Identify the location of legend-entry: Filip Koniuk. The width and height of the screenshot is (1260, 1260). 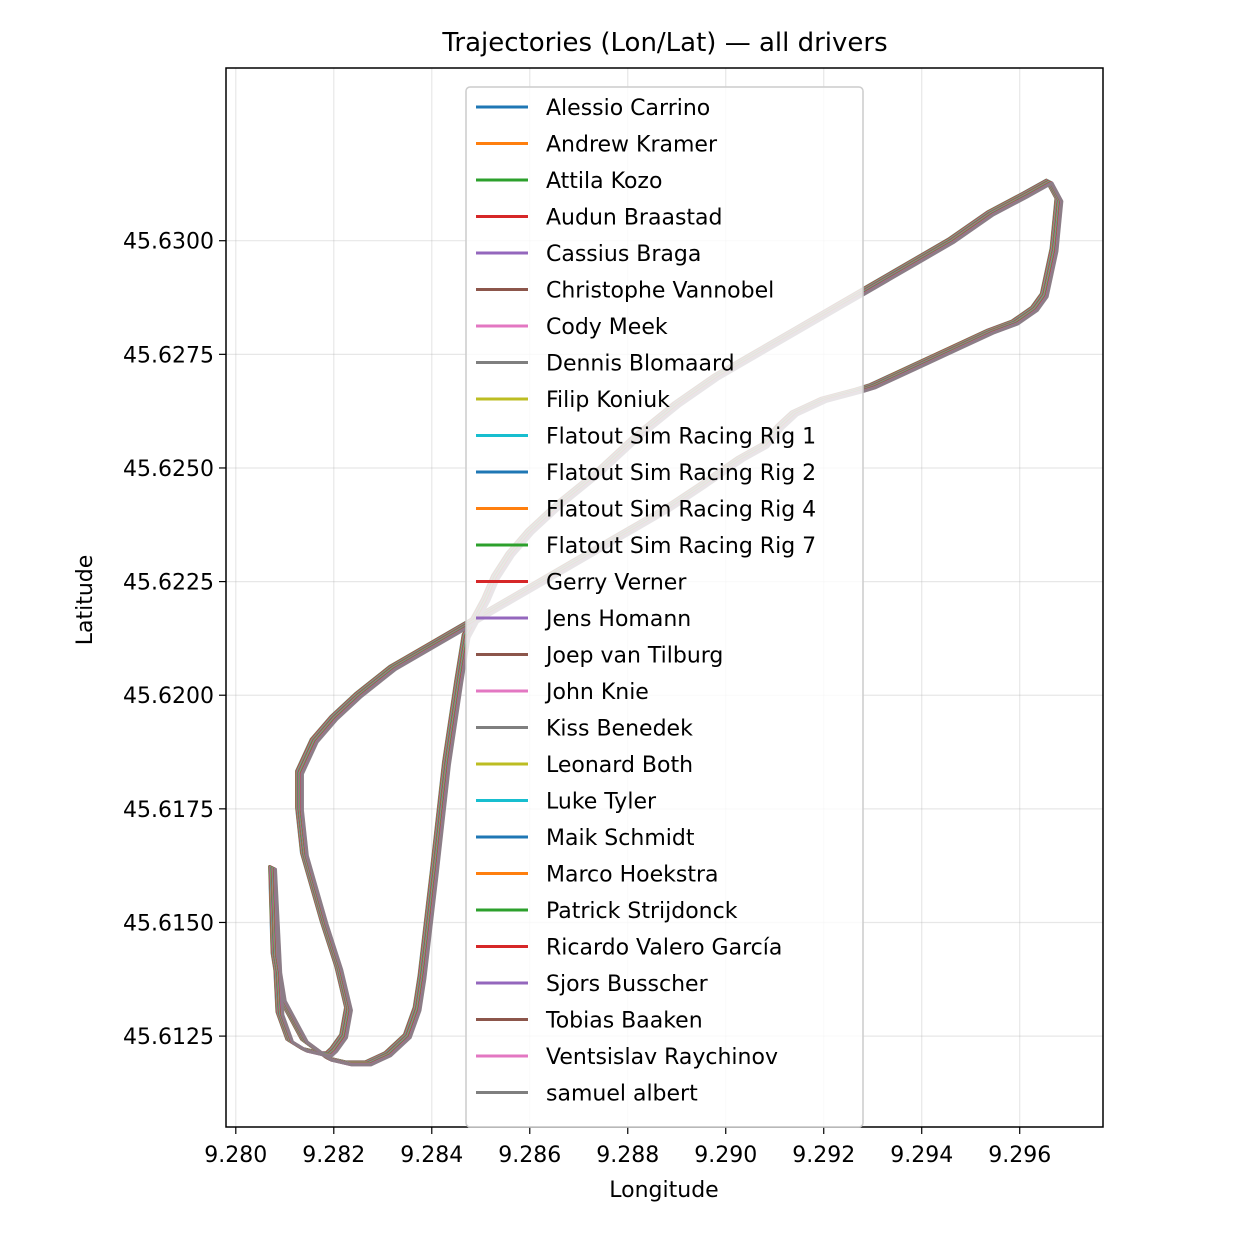
(573, 400).